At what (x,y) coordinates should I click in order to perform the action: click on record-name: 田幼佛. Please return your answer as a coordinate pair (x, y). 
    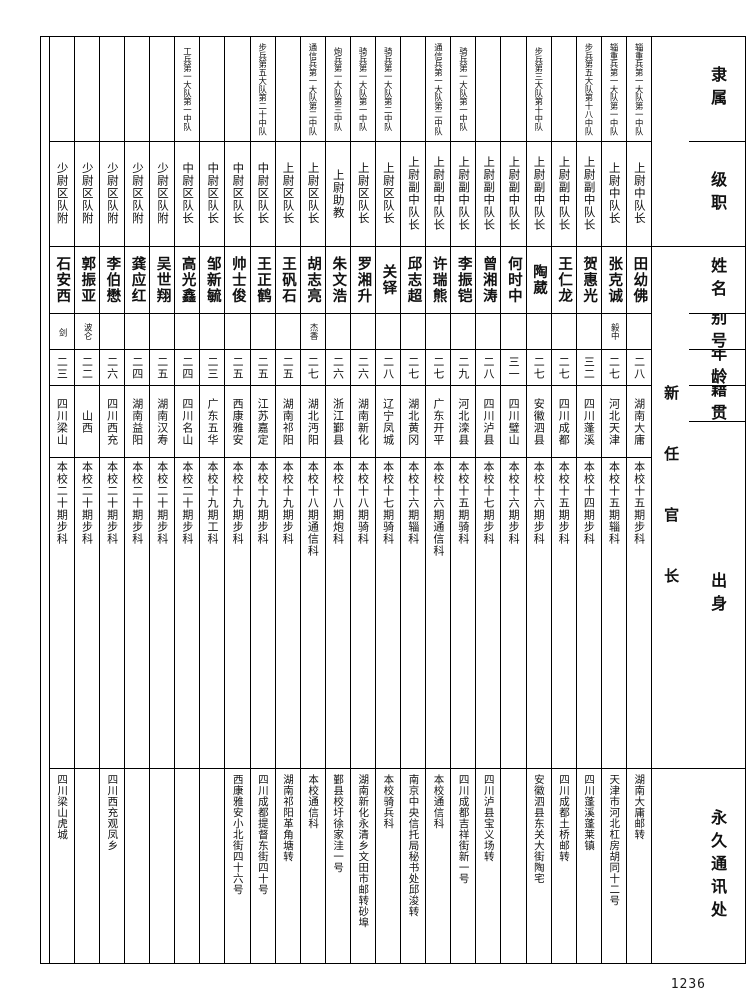
    Looking at the image, I should click on (638, 281).